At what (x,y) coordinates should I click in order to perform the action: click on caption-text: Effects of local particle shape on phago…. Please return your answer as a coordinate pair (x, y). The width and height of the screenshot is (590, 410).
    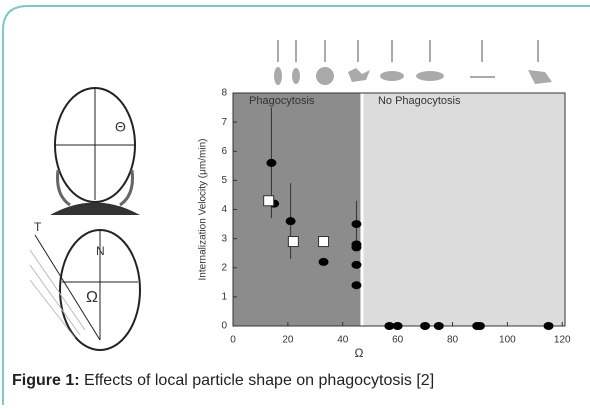
    Looking at the image, I should click on (259, 380).